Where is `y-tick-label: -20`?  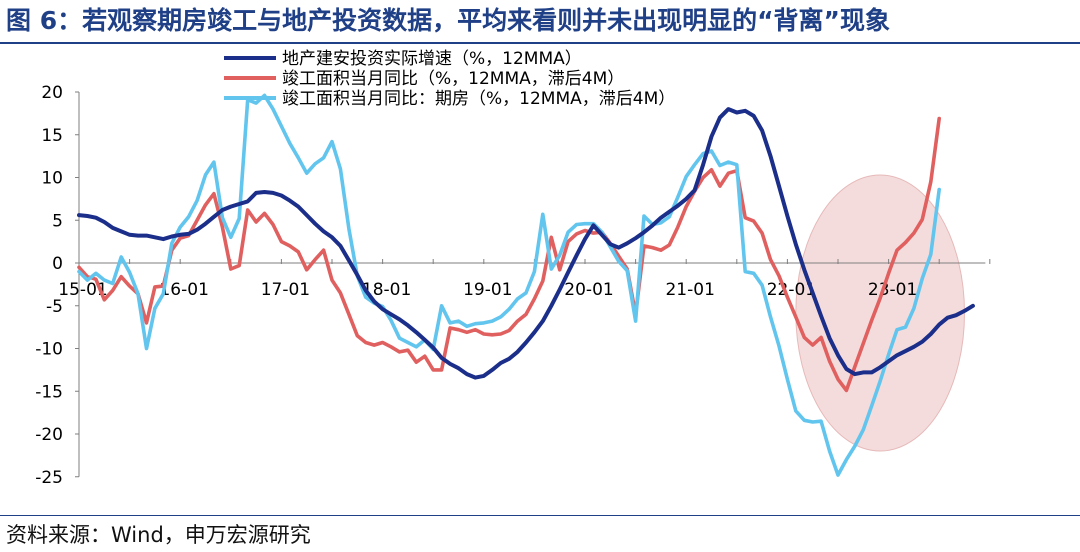 y-tick-label: -20 is located at coordinates (49, 435).